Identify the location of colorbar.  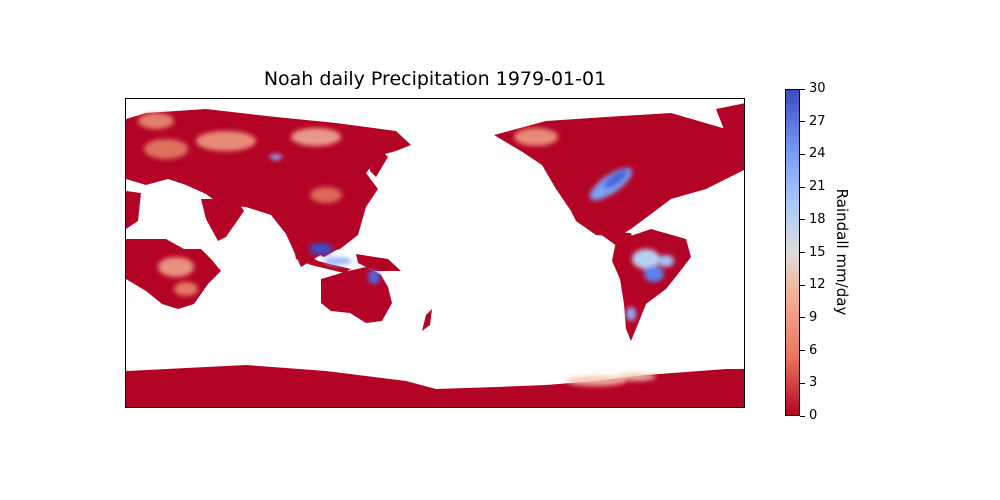
(792, 252).